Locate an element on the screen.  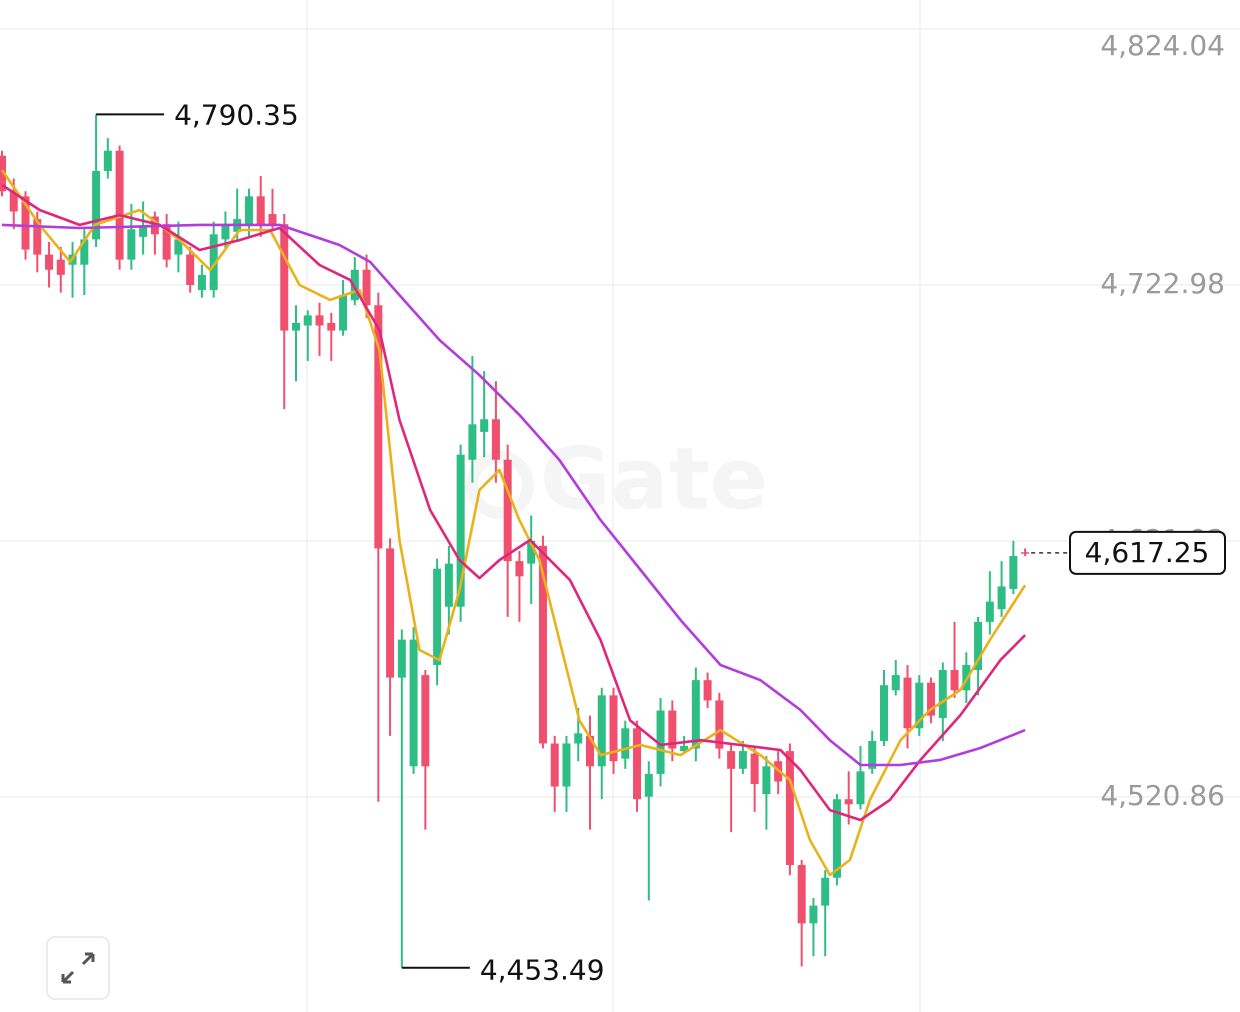
watermark: Gate is located at coordinates (654, 479).